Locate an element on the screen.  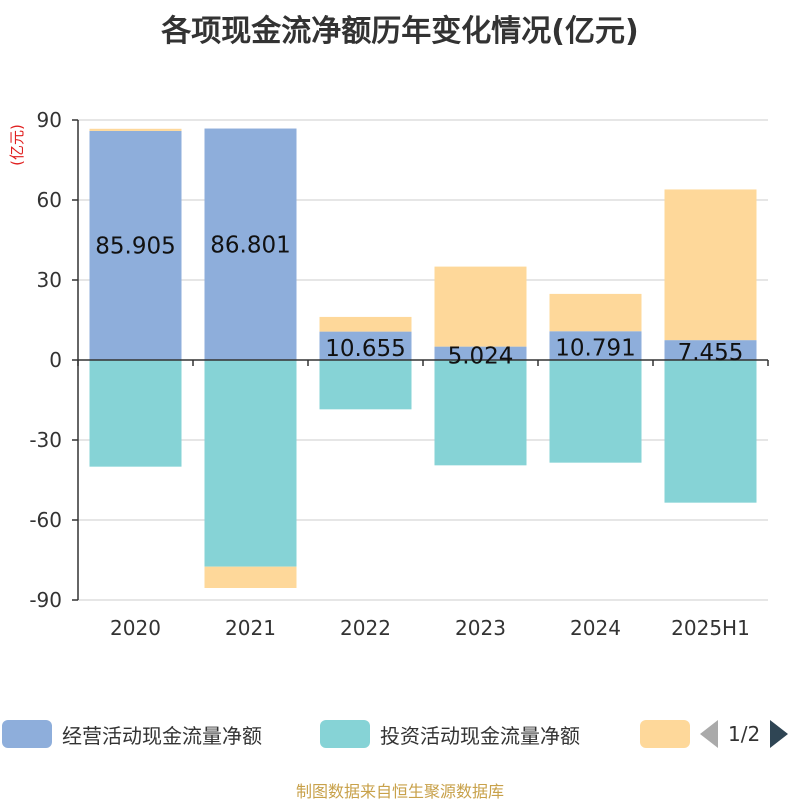
data-label: 86.801 is located at coordinates (250, 245).